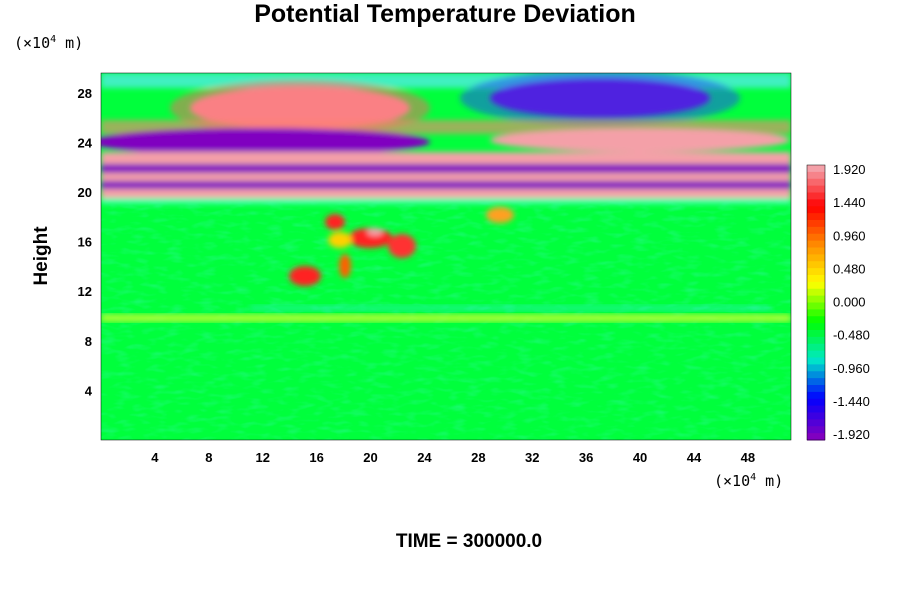 The width and height of the screenshot is (900, 600). Describe the element at coordinates (370, 457) in the screenshot. I see `x-tick-label: 20` at that location.